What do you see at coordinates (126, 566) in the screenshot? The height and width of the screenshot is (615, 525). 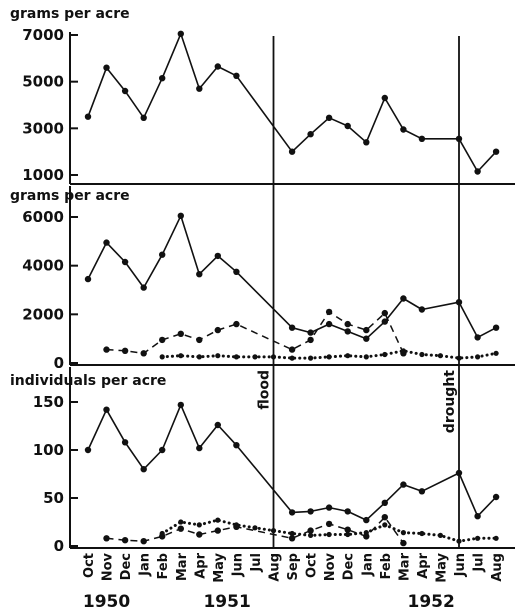 I see `month-label: Dec` at bounding box center [126, 566].